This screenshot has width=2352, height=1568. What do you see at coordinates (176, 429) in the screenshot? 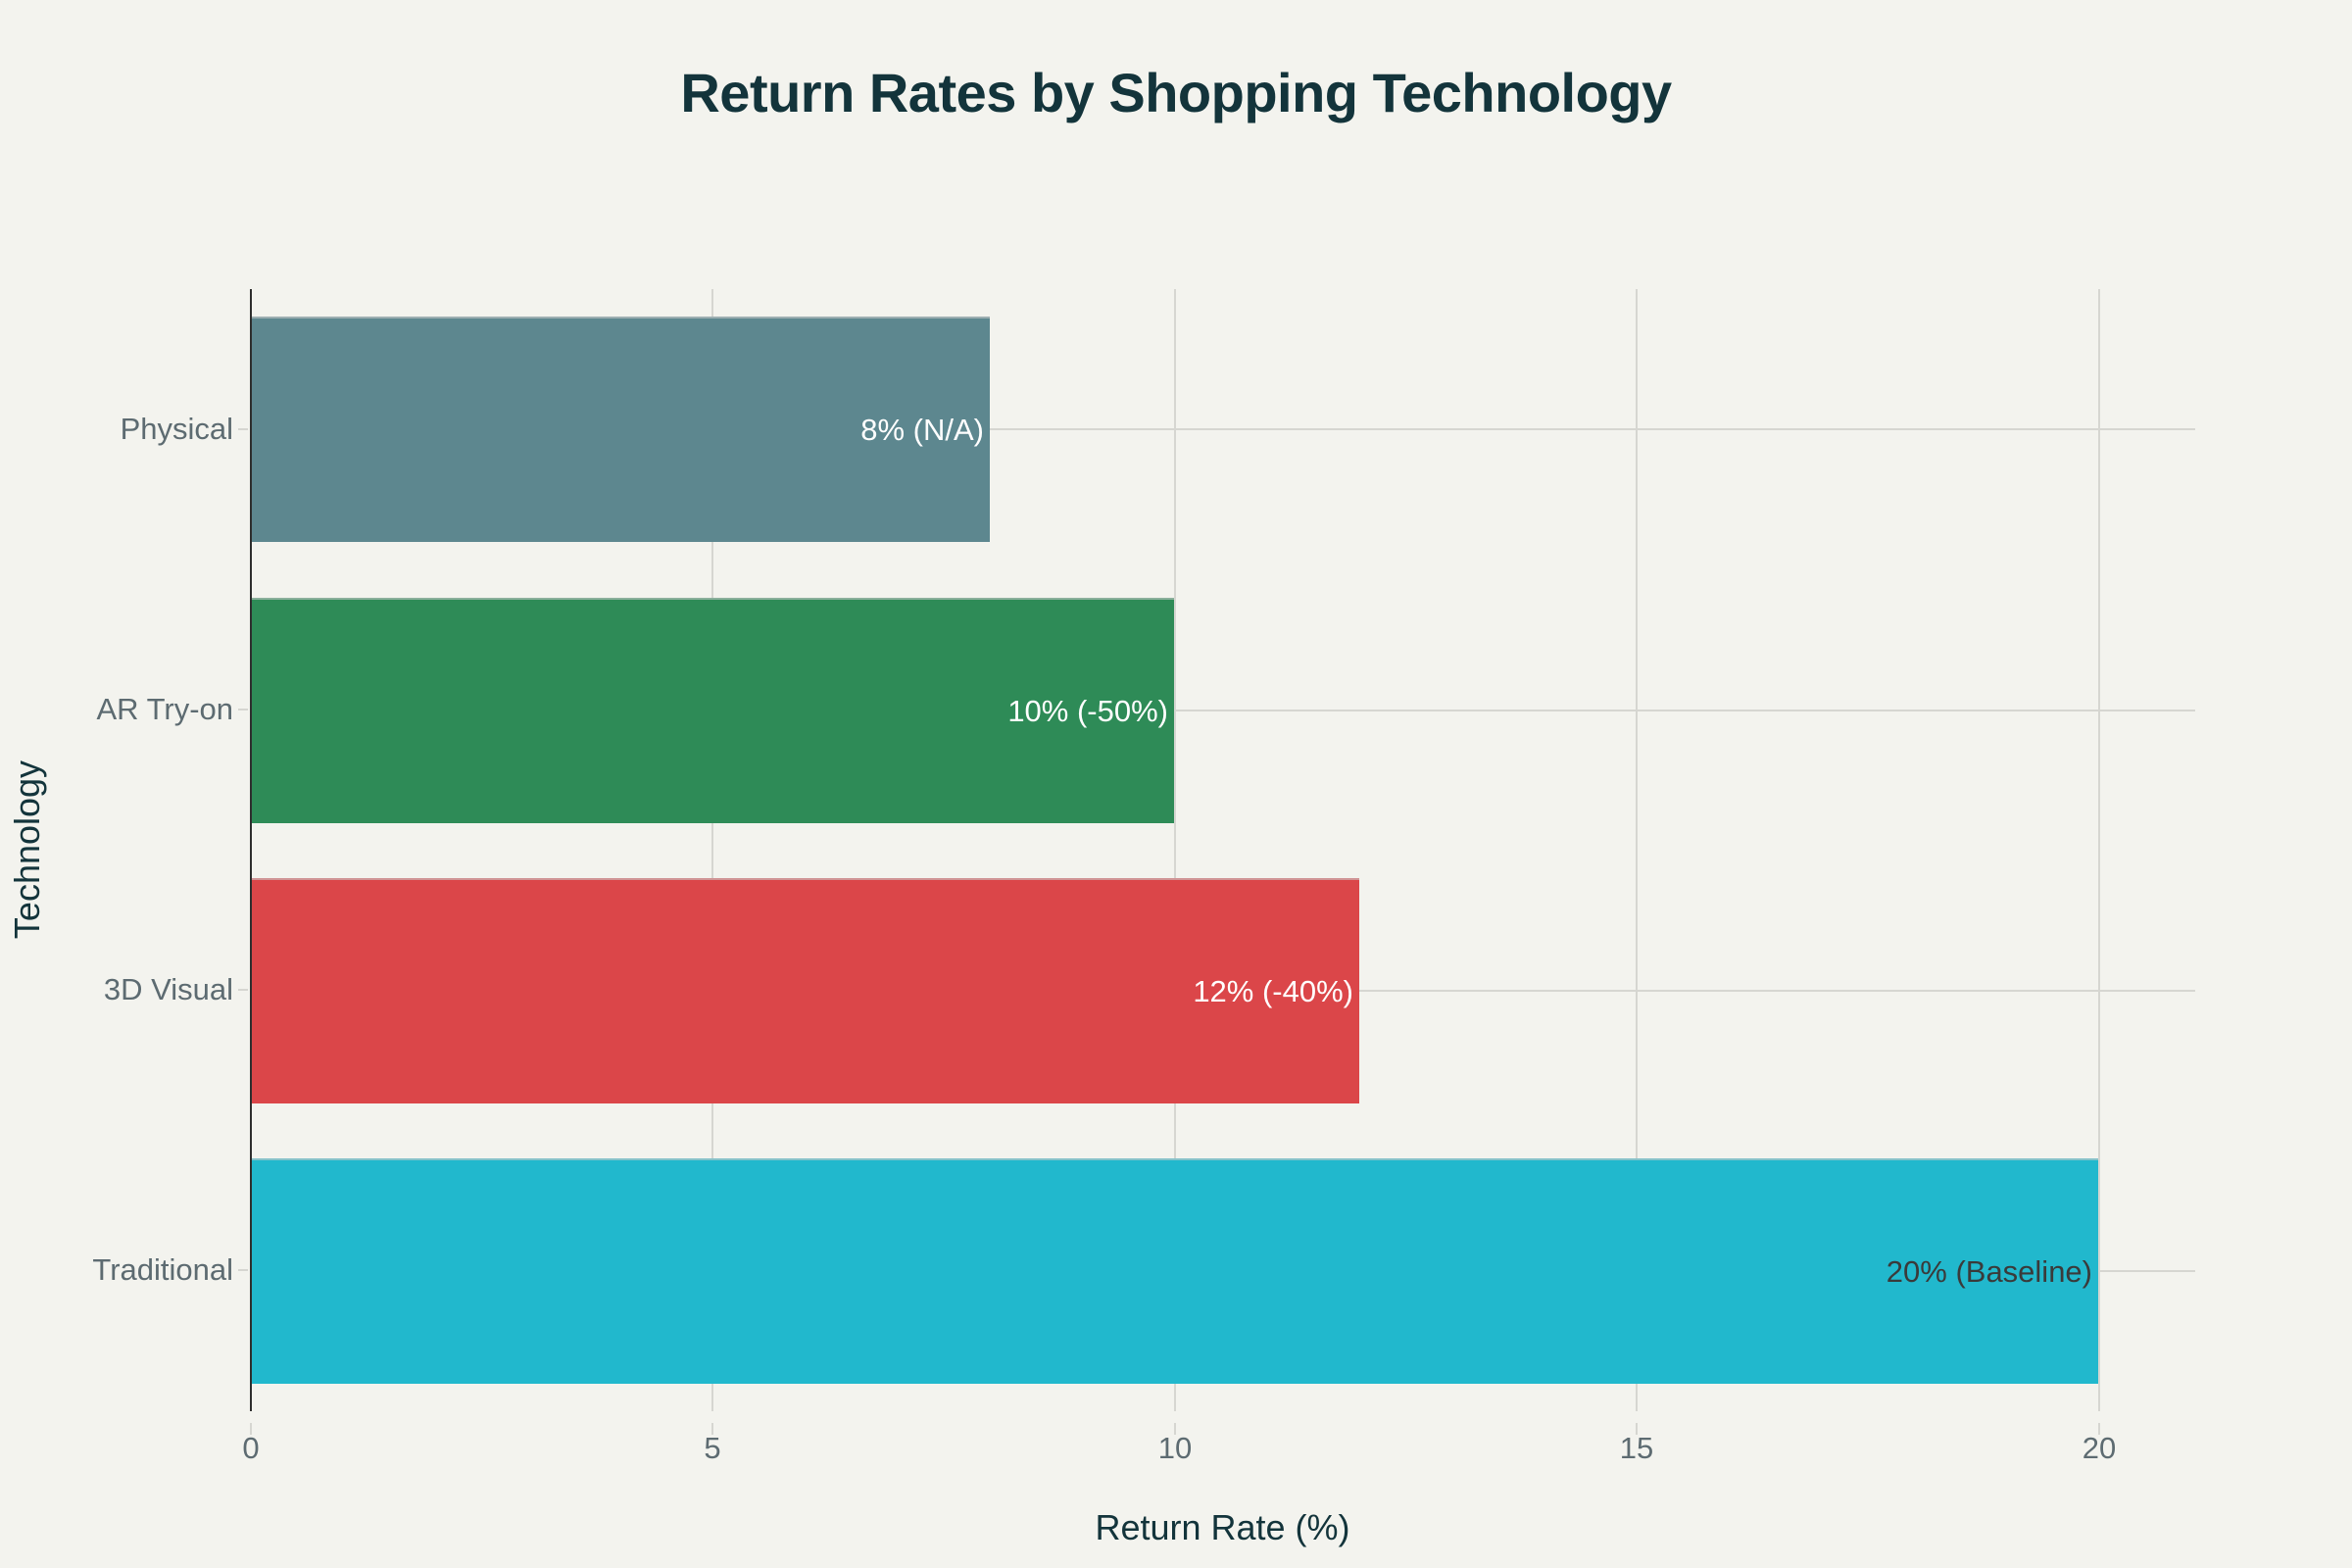
I see `ytick-label-physical: Physical` at bounding box center [176, 429].